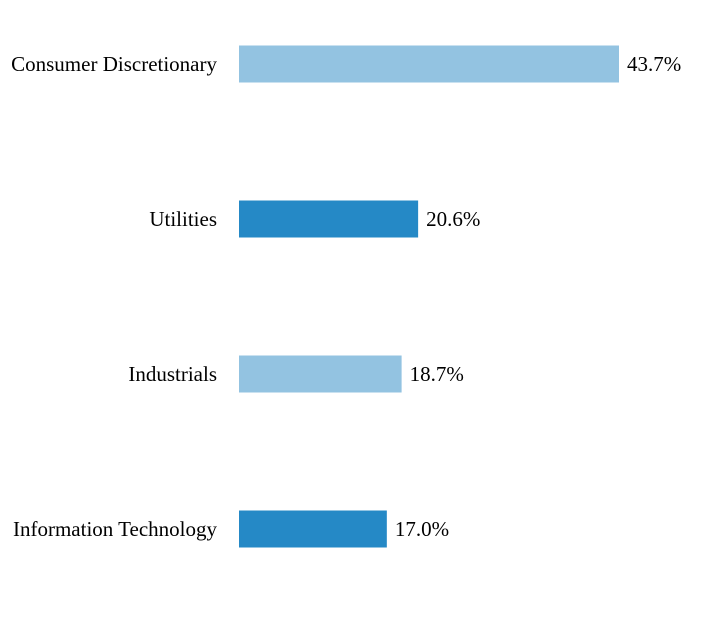  What do you see at coordinates (329, 219) in the screenshot?
I see `bar-utilities` at bounding box center [329, 219].